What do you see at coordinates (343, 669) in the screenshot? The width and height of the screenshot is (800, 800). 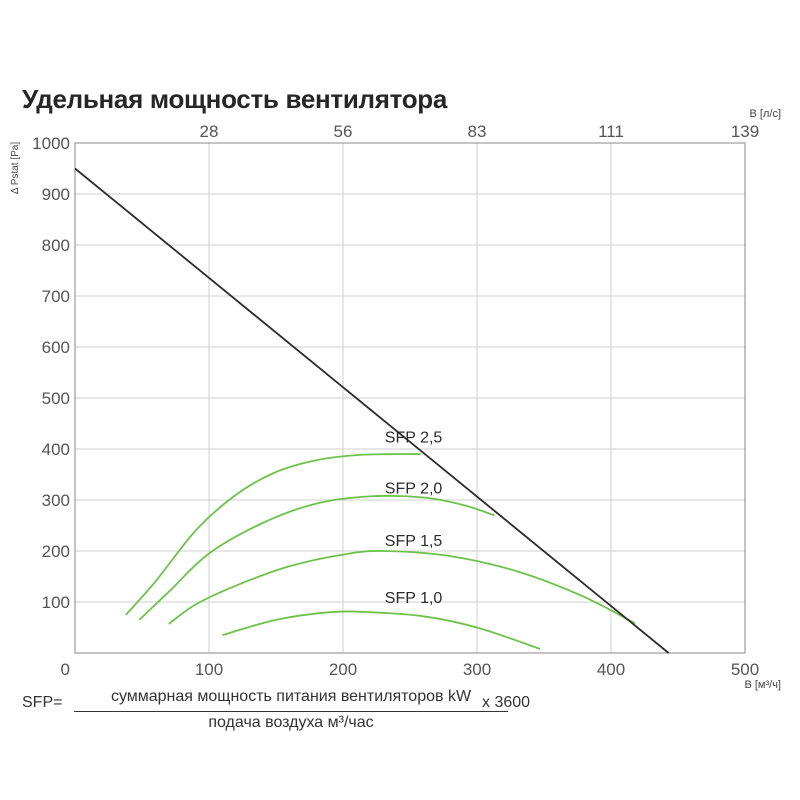 I see `x-tick-label: 200` at bounding box center [343, 669].